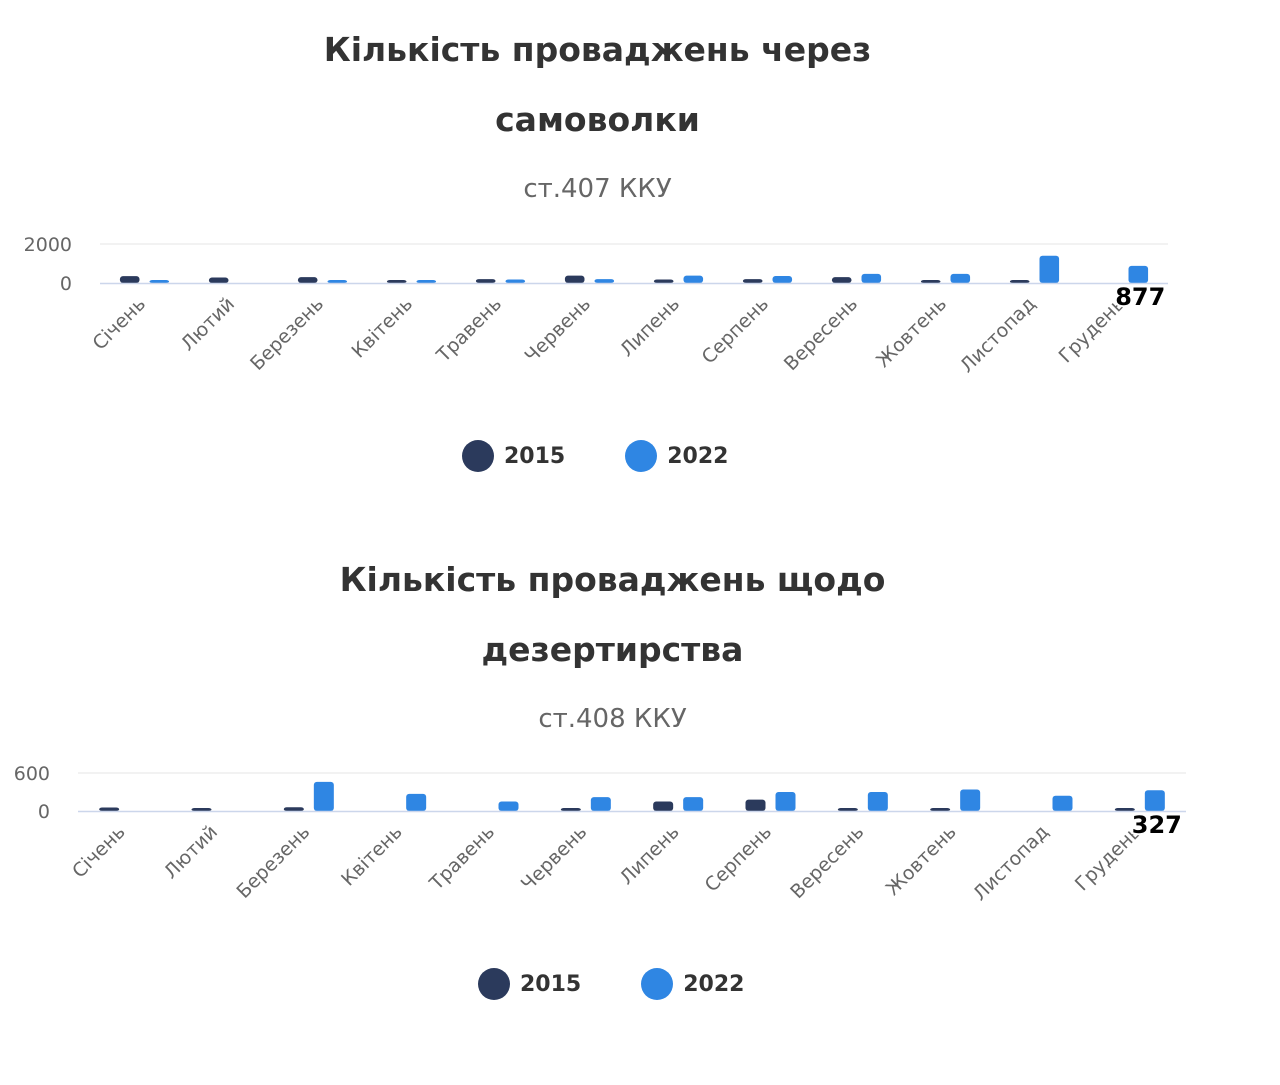 This screenshot has height=1085, width=1280. What do you see at coordinates (1140, 297) in the screenshot?
I see `data-label: 877` at bounding box center [1140, 297].